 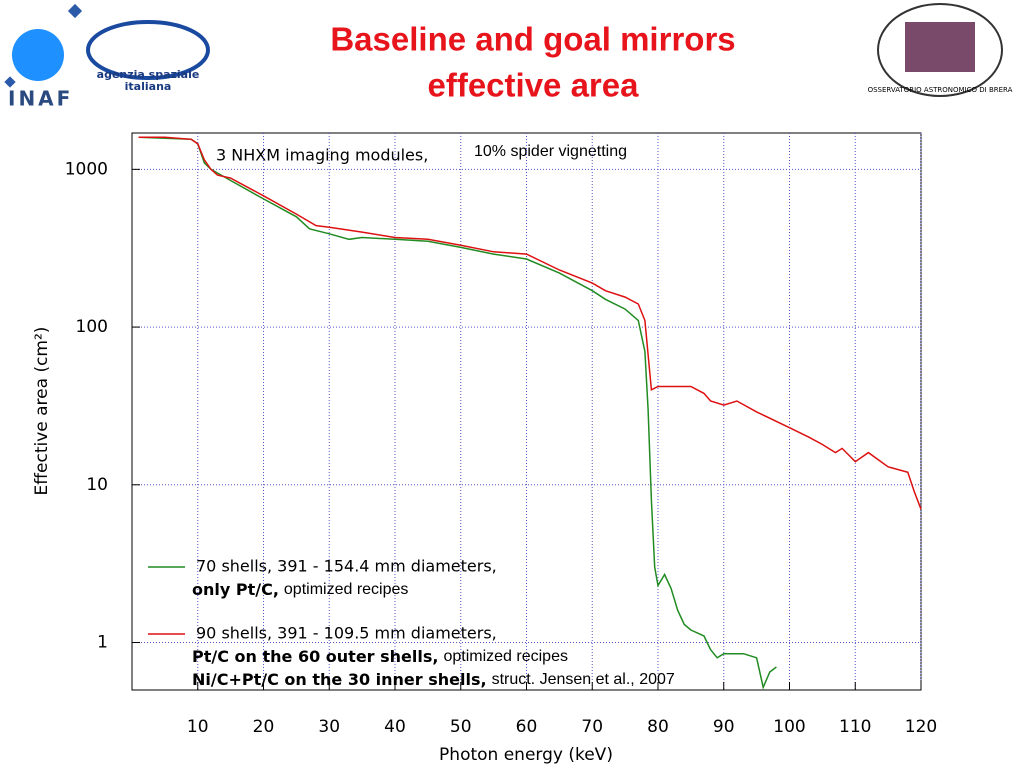 I want to click on x-tick-label: 60, so click(x=527, y=727).